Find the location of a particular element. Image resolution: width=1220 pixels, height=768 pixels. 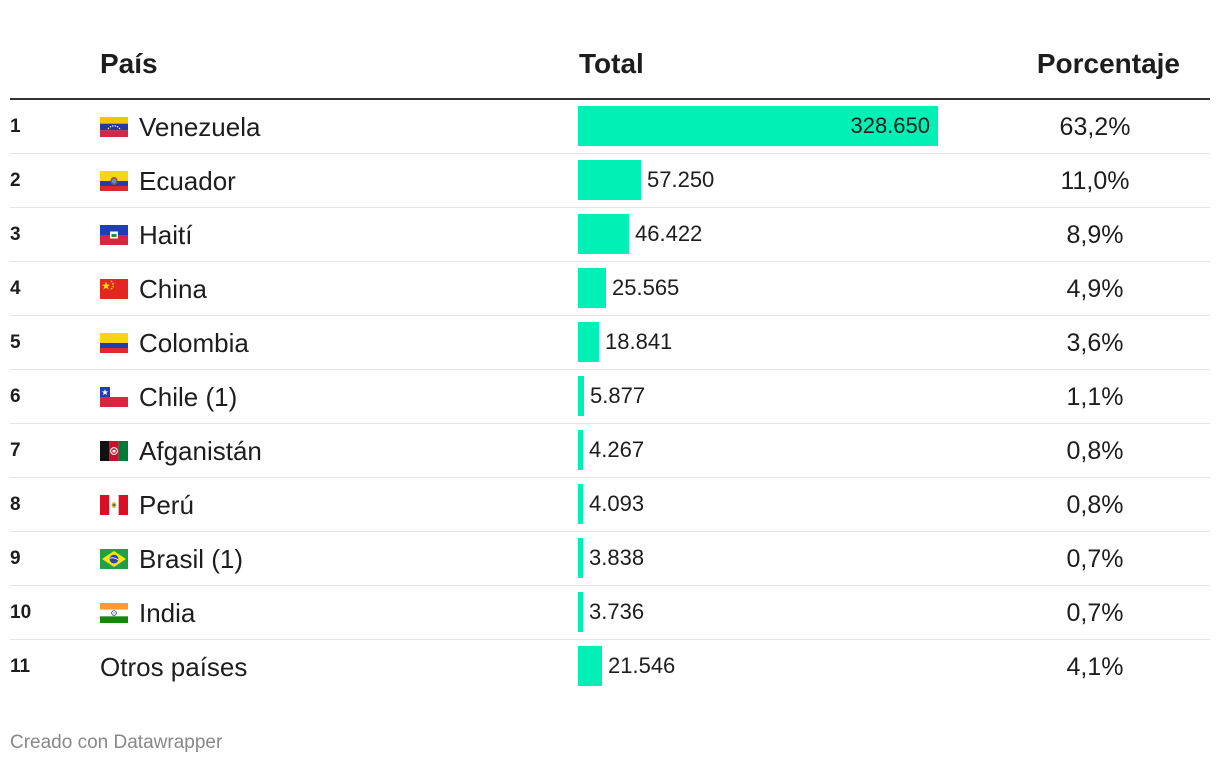

total-value-label: 5.877 is located at coordinates (618, 395).